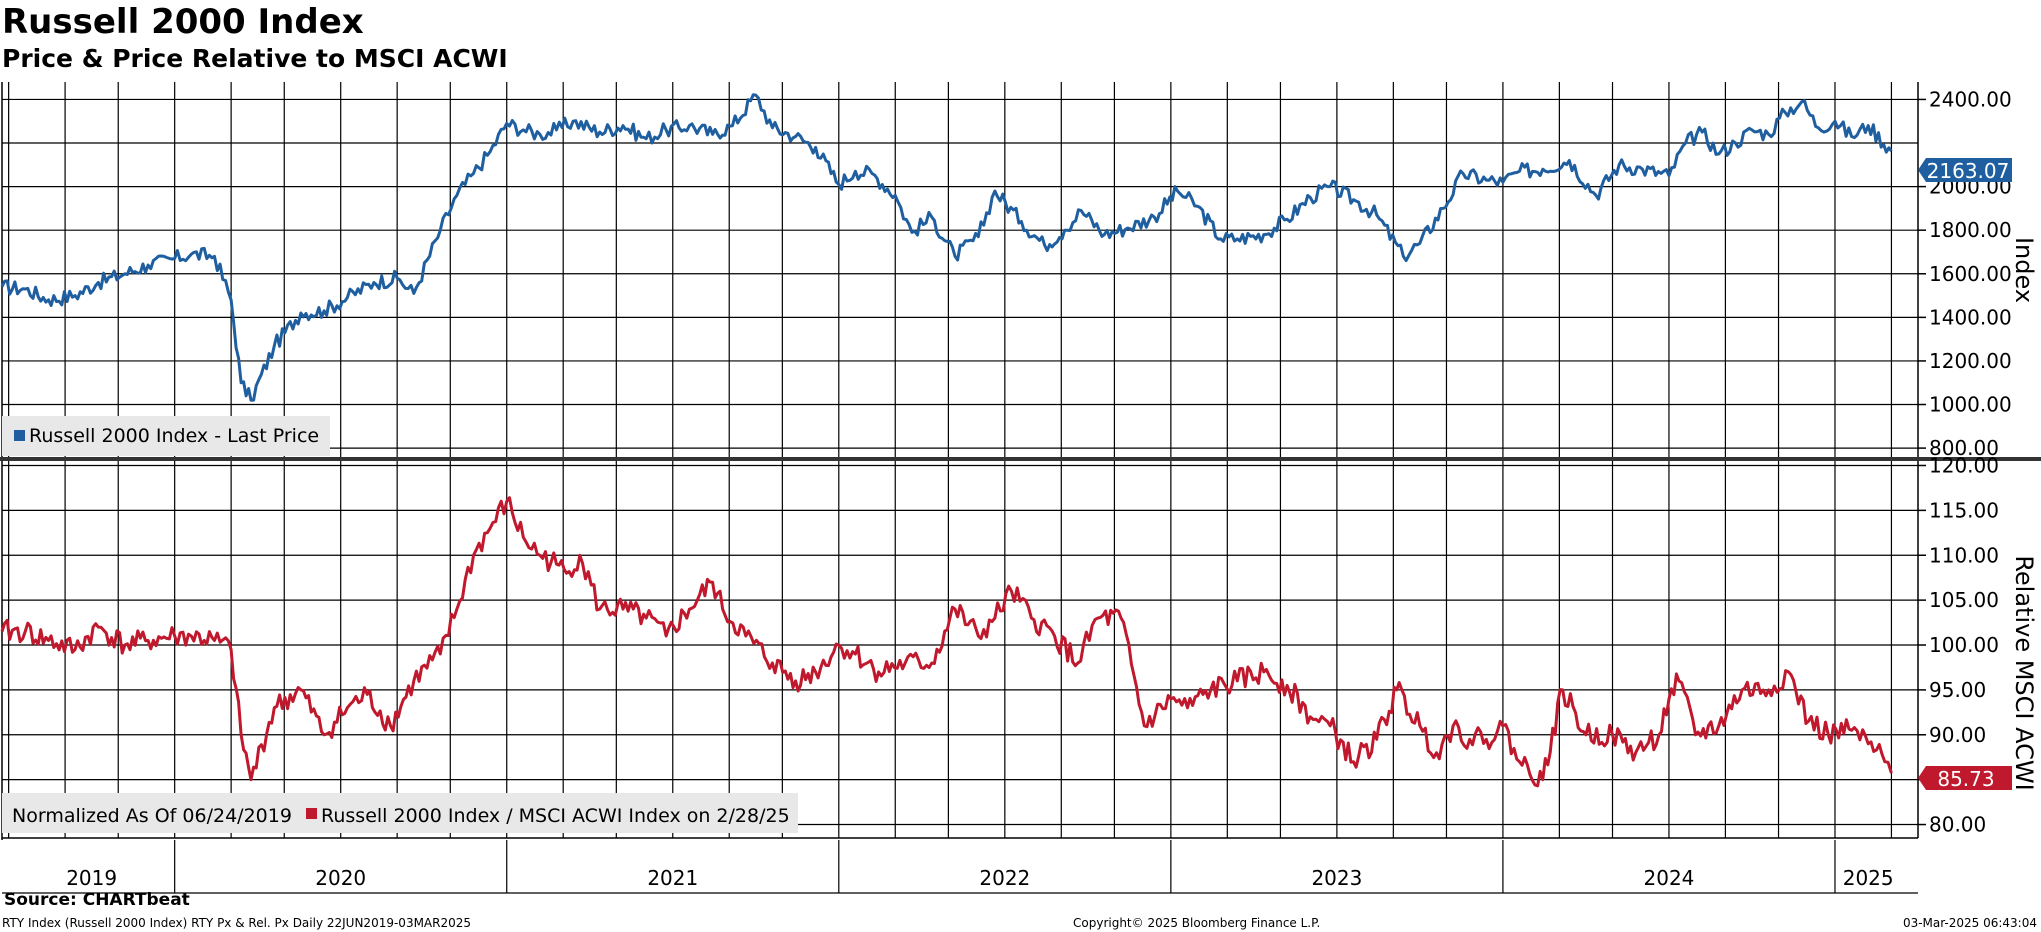 The width and height of the screenshot is (2041, 932). What do you see at coordinates (1970, 274) in the screenshot?
I see `ytick-label-top: 1600.00` at bounding box center [1970, 274].